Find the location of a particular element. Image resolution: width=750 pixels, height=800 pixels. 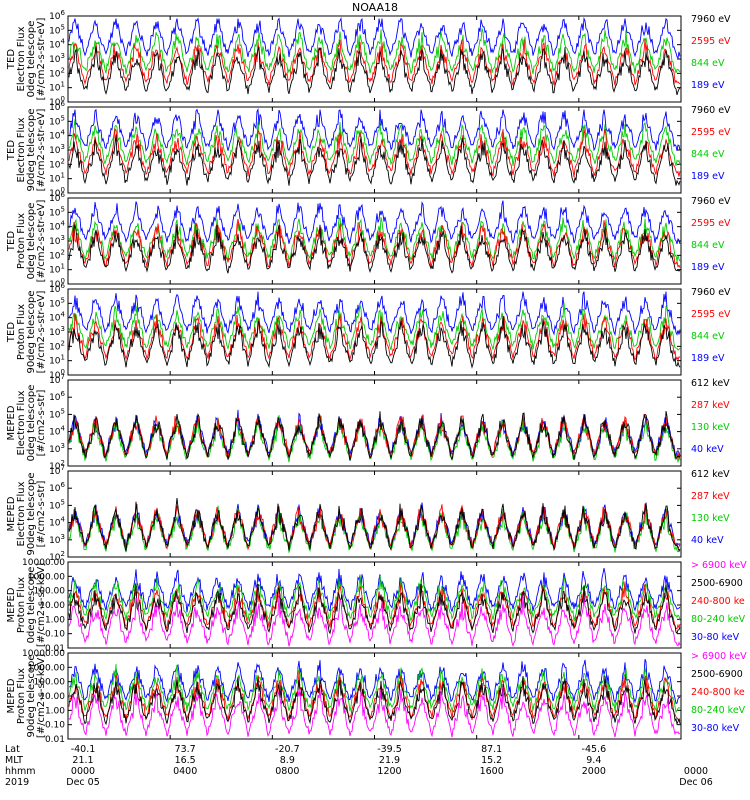

x-tick-label: 87.1 is located at coordinates (491, 749).